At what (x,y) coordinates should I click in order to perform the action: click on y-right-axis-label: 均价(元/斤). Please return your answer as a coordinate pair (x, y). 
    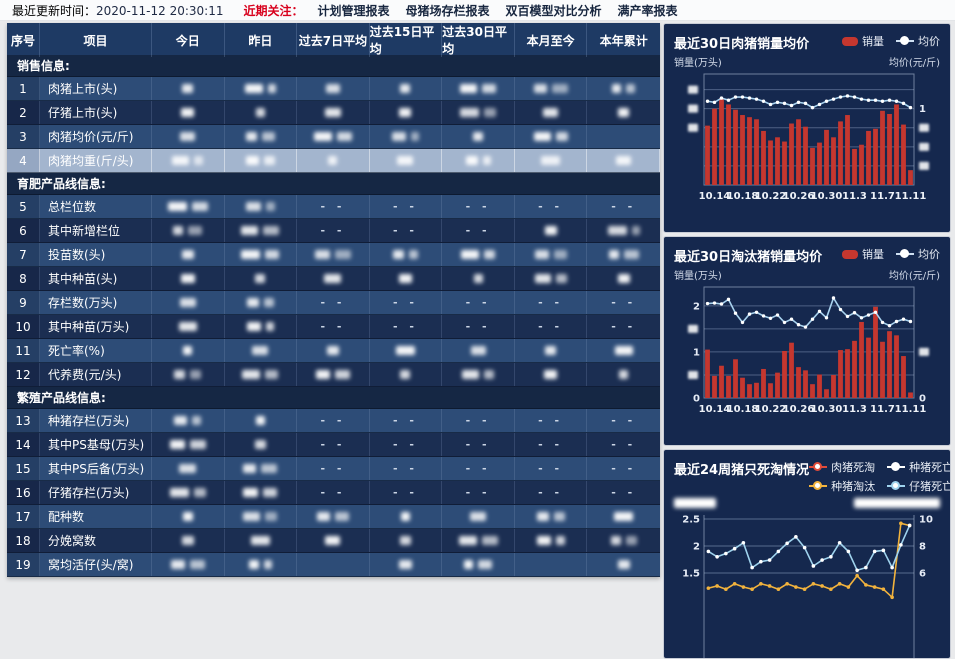
    Looking at the image, I should click on (914, 63).